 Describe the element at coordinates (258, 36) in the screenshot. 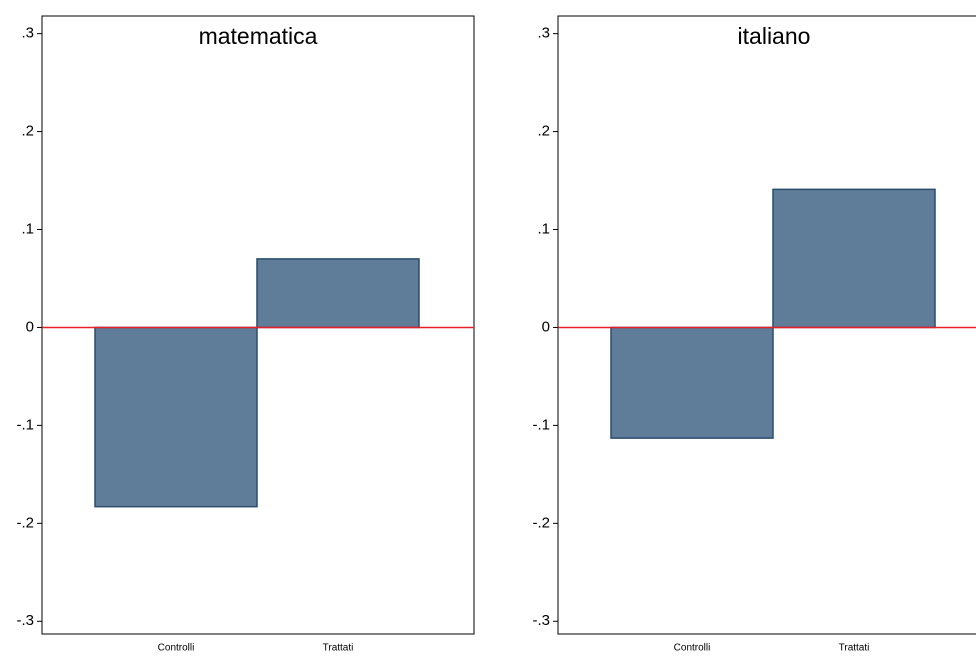

I see `chart-title: matematica` at that location.